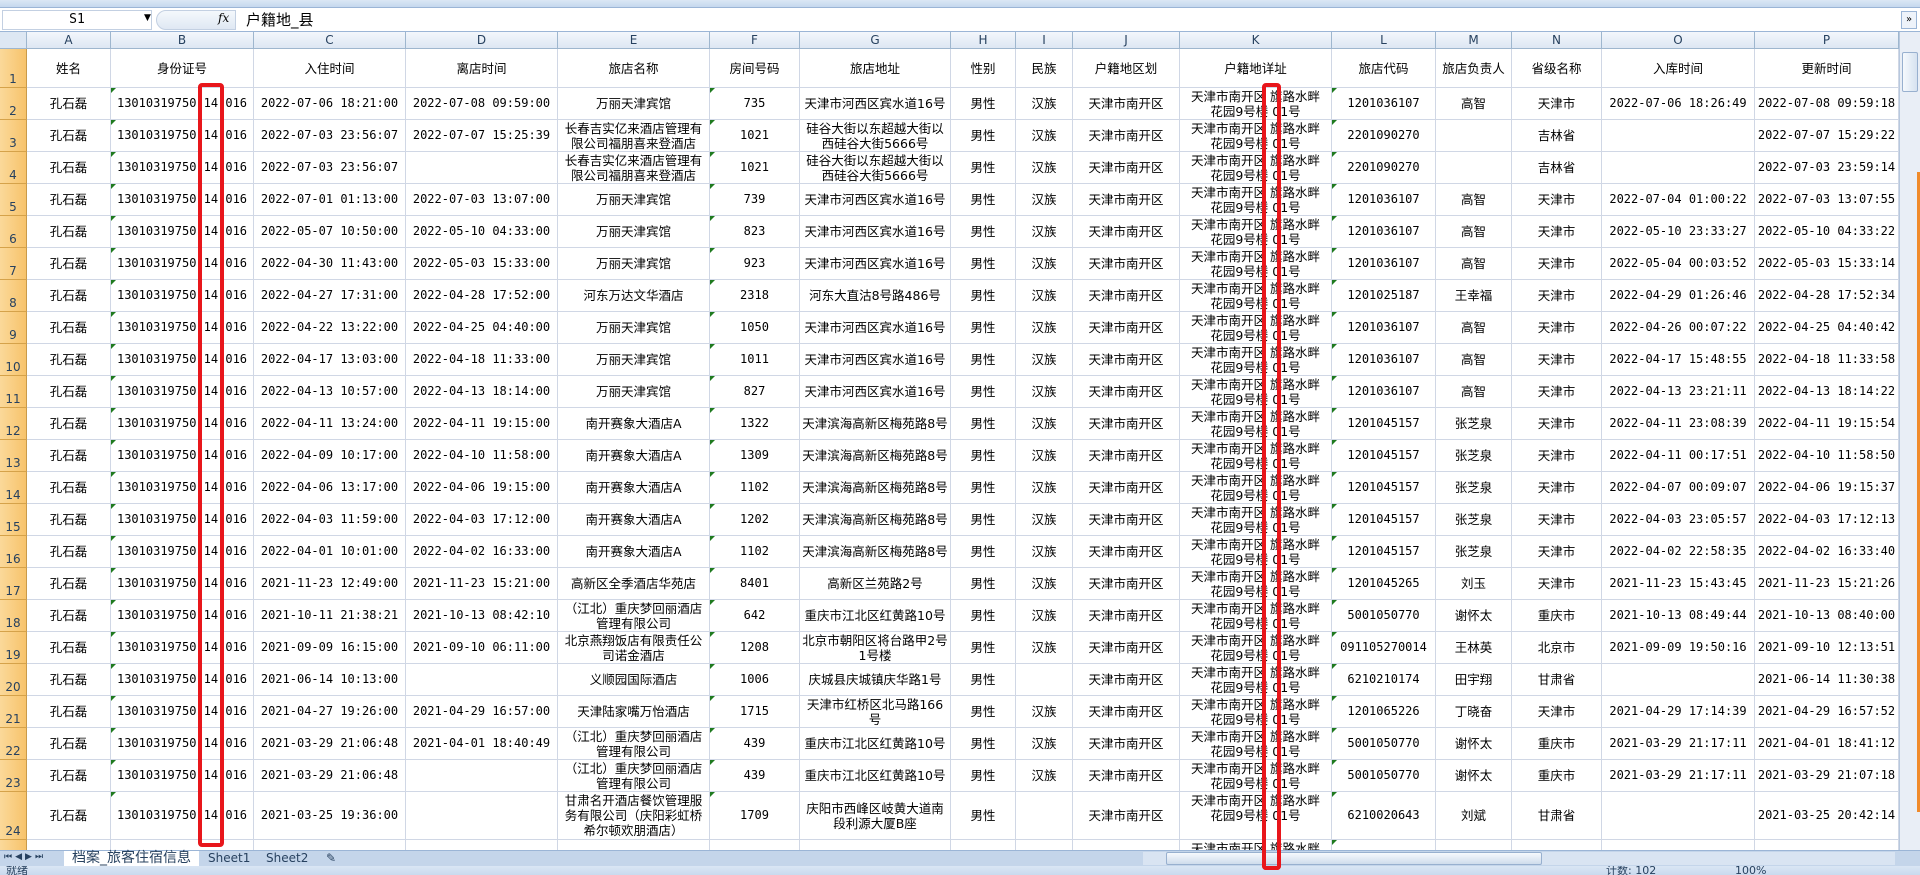 This screenshot has width=1920, height=875. What do you see at coordinates (755, 845) in the screenshot?
I see `cell-room-number` at bounding box center [755, 845].